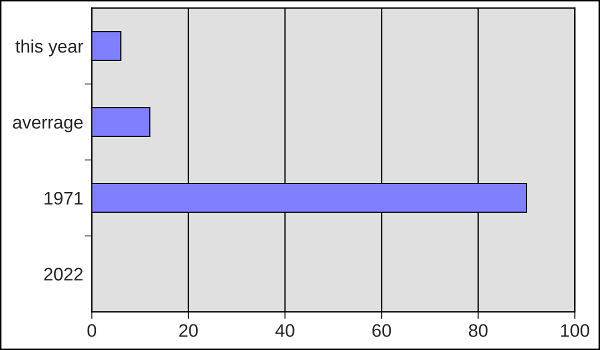 The height and width of the screenshot is (350, 600). I want to click on x-tick-label: 100, so click(575, 330).